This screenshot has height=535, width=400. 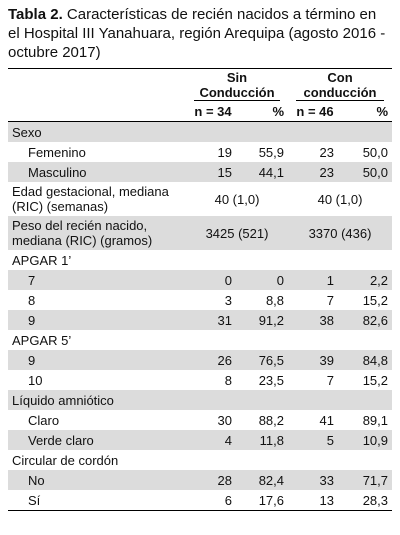 I want to click on cell: 91,2, so click(x=264, y=320).